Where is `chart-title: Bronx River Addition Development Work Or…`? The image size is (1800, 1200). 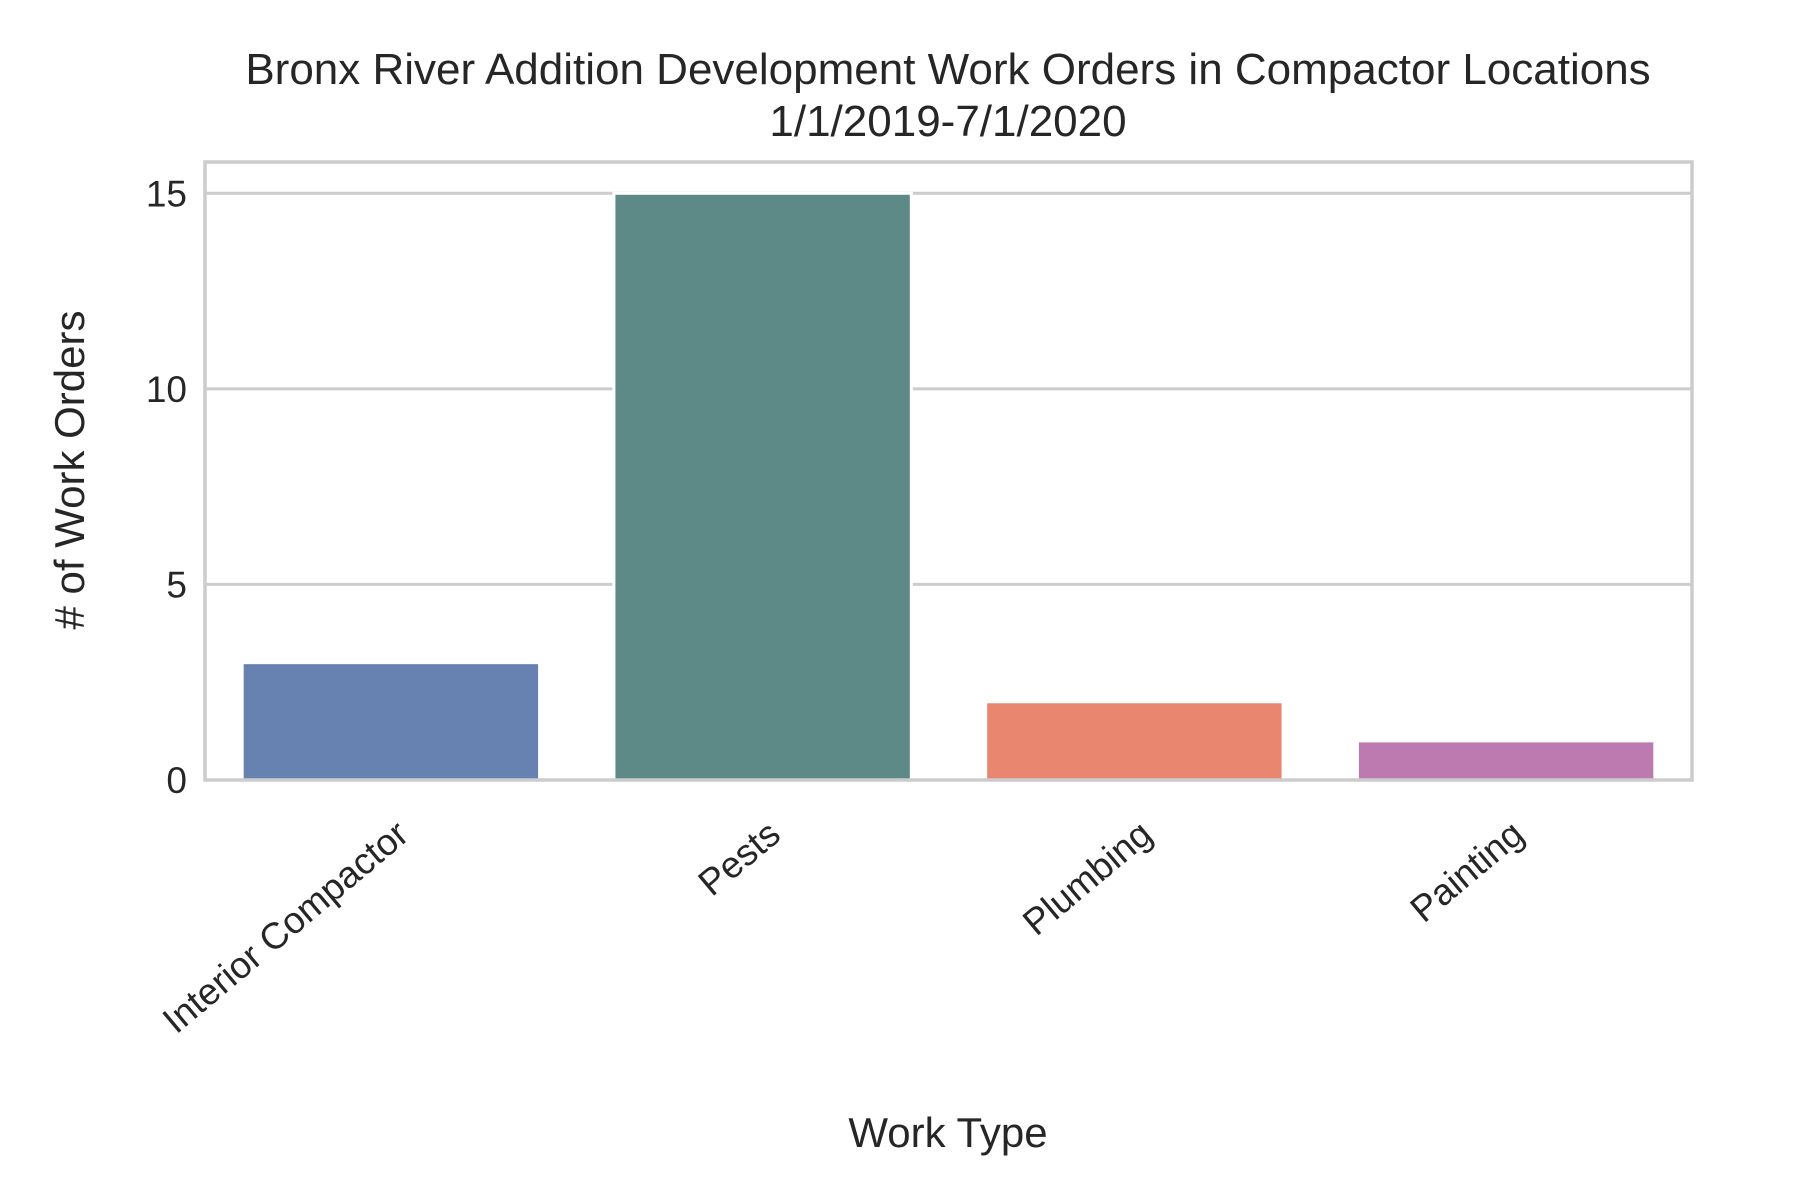
chart-title: Bronx River Addition Development Work Or… is located at coordinates (947, 69).